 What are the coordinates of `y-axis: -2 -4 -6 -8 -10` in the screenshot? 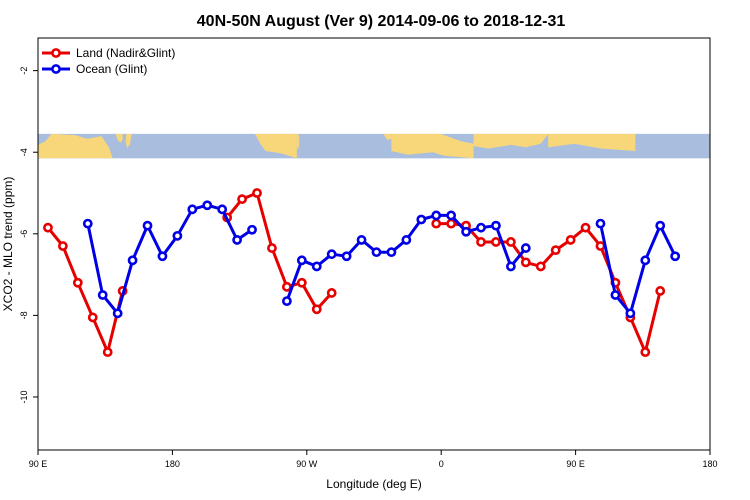 It's located at (28, 235).